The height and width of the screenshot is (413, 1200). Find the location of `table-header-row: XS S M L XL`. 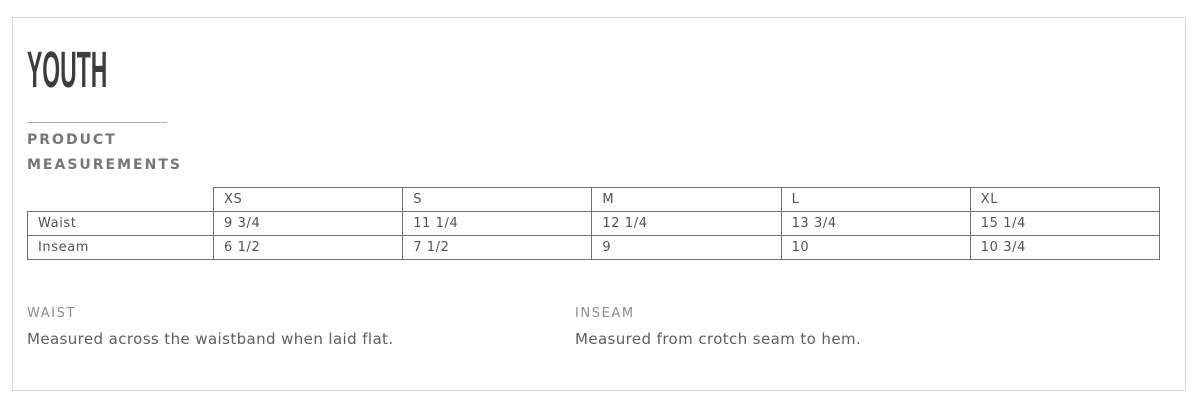

table-header-row: XS S M L XL is located at coordinates (594, 199).